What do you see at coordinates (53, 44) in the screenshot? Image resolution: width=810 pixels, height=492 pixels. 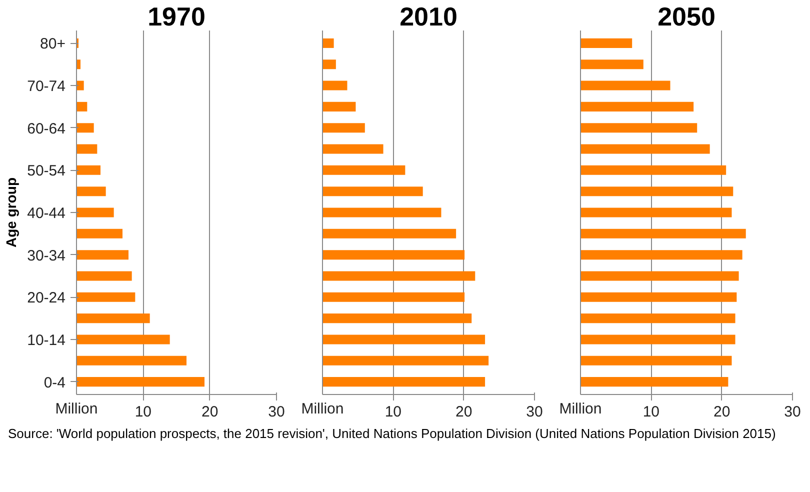 I see `y-tick-label: 80+` at bounding box center [53, 44].